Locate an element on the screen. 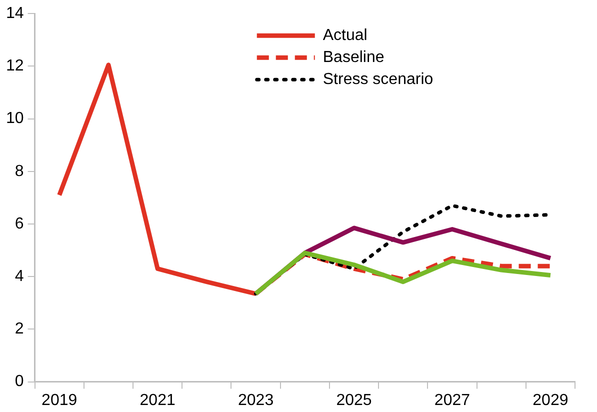 This screenshot has height=412, width=597. y-tick-label: 8 is located at coordinates (19, 171).